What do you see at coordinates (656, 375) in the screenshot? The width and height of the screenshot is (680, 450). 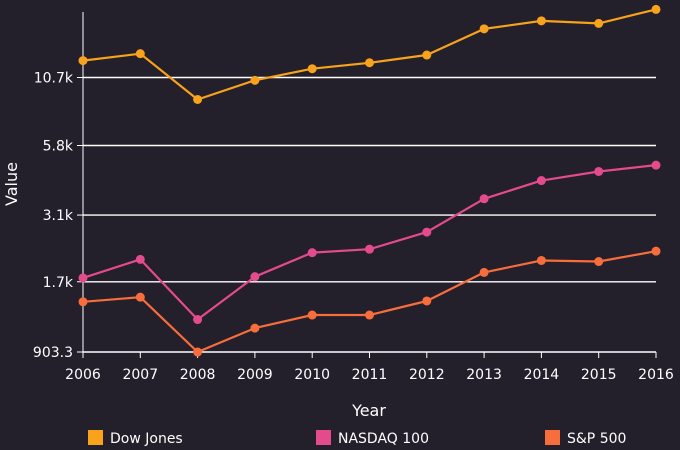 I see `x-tick-label: 2016` at bounding box center [656, 375].